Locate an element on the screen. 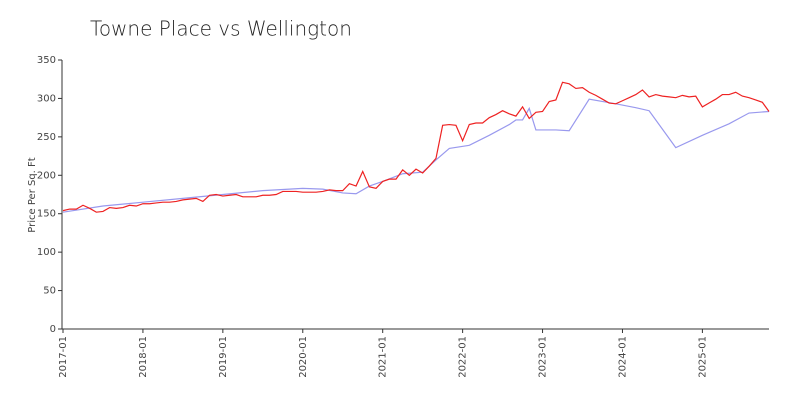  y-tick-label: 300 is located at coordinates (46, 98).